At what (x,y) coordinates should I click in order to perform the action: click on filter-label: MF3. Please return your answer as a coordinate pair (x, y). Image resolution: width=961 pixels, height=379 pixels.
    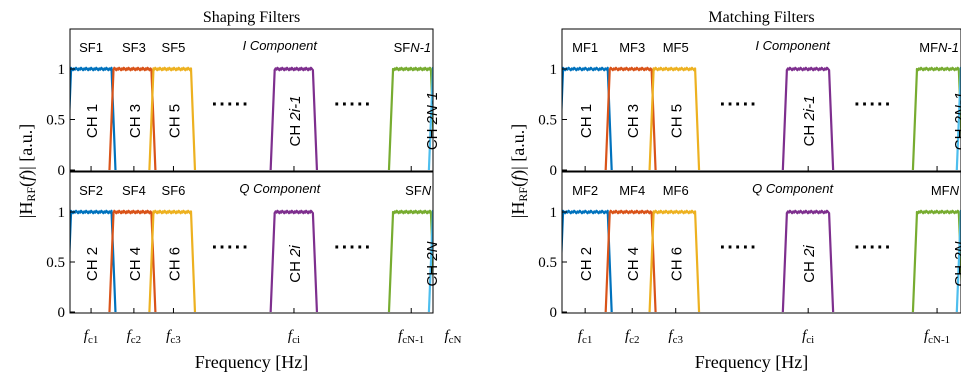
    Looking at the image, I should click on (632, 47).